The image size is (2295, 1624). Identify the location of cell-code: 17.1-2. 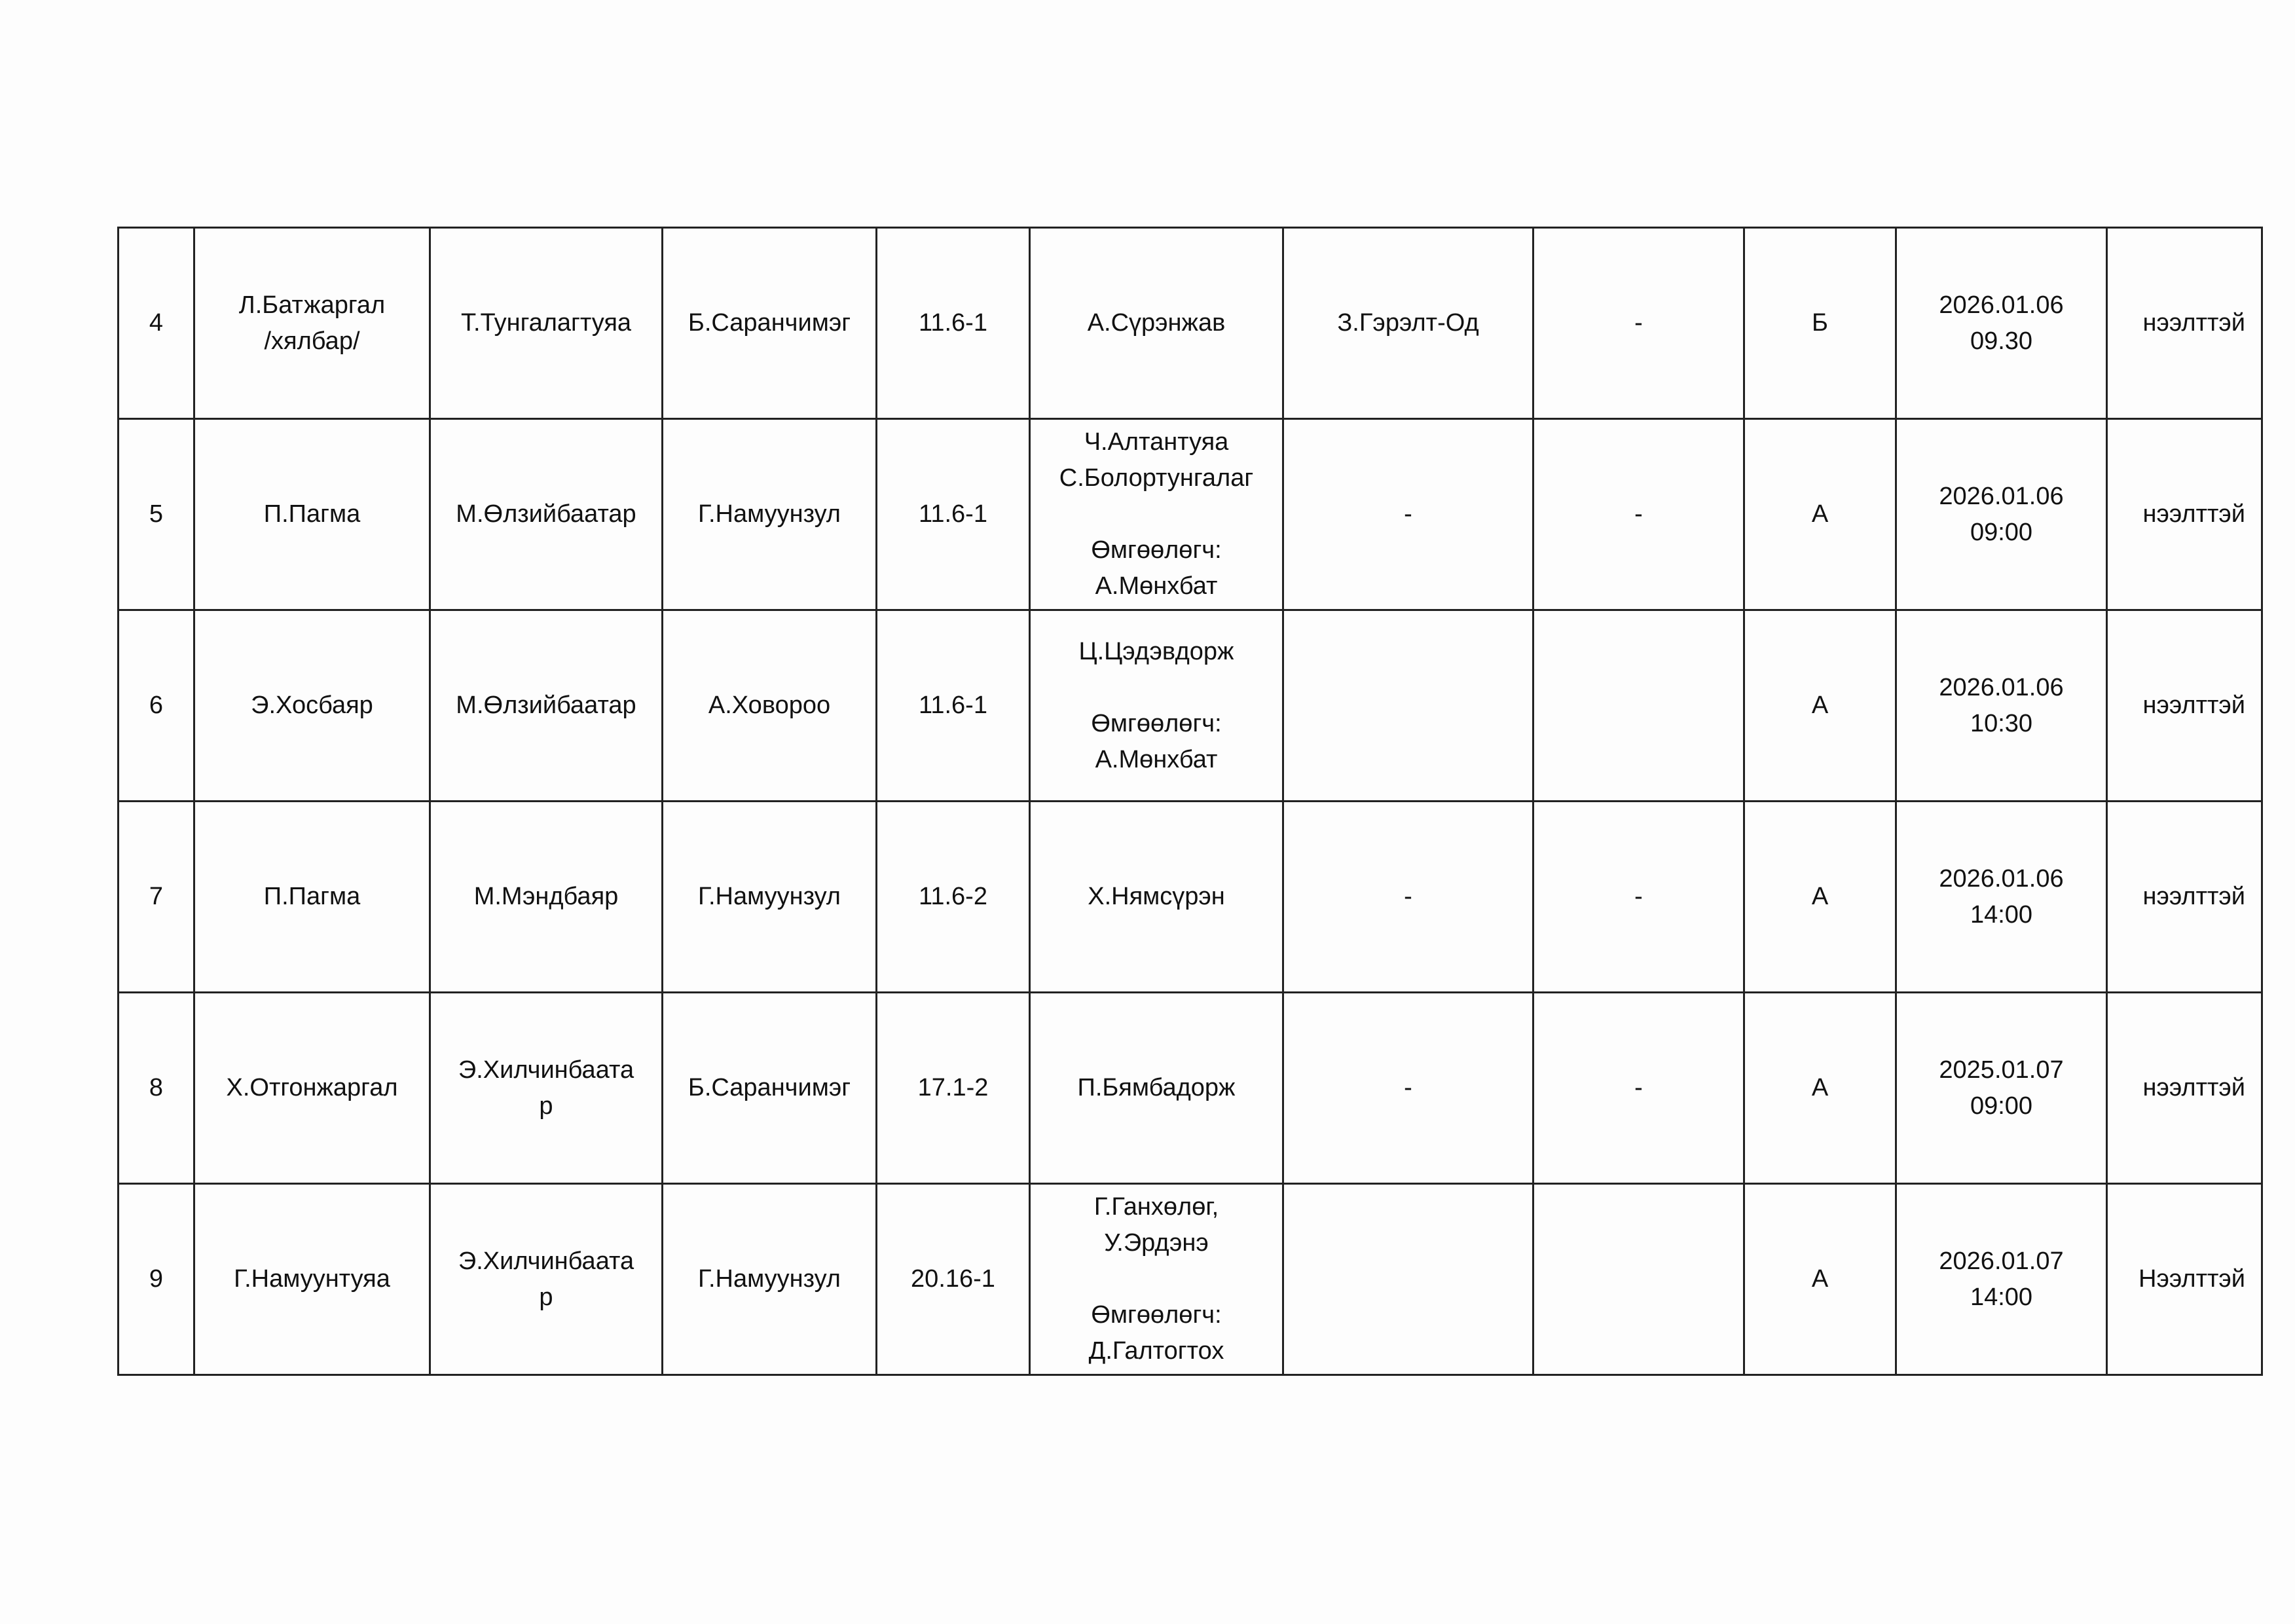
(953, 1088).